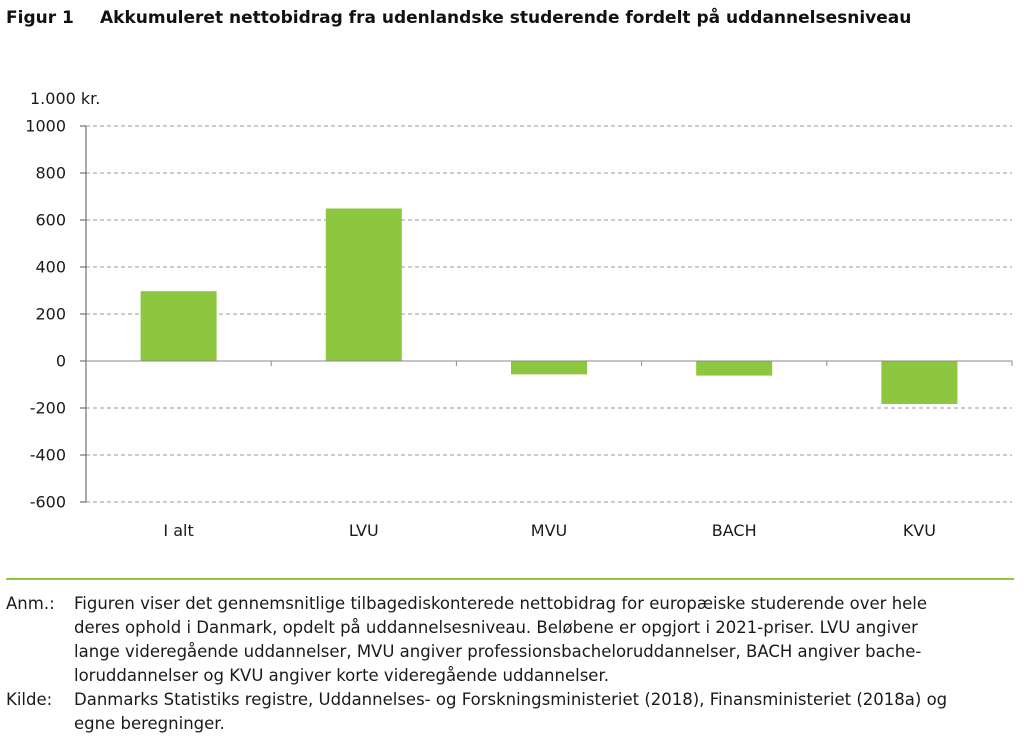  I want to click on y-tick-label: 600, so click(50, 220).